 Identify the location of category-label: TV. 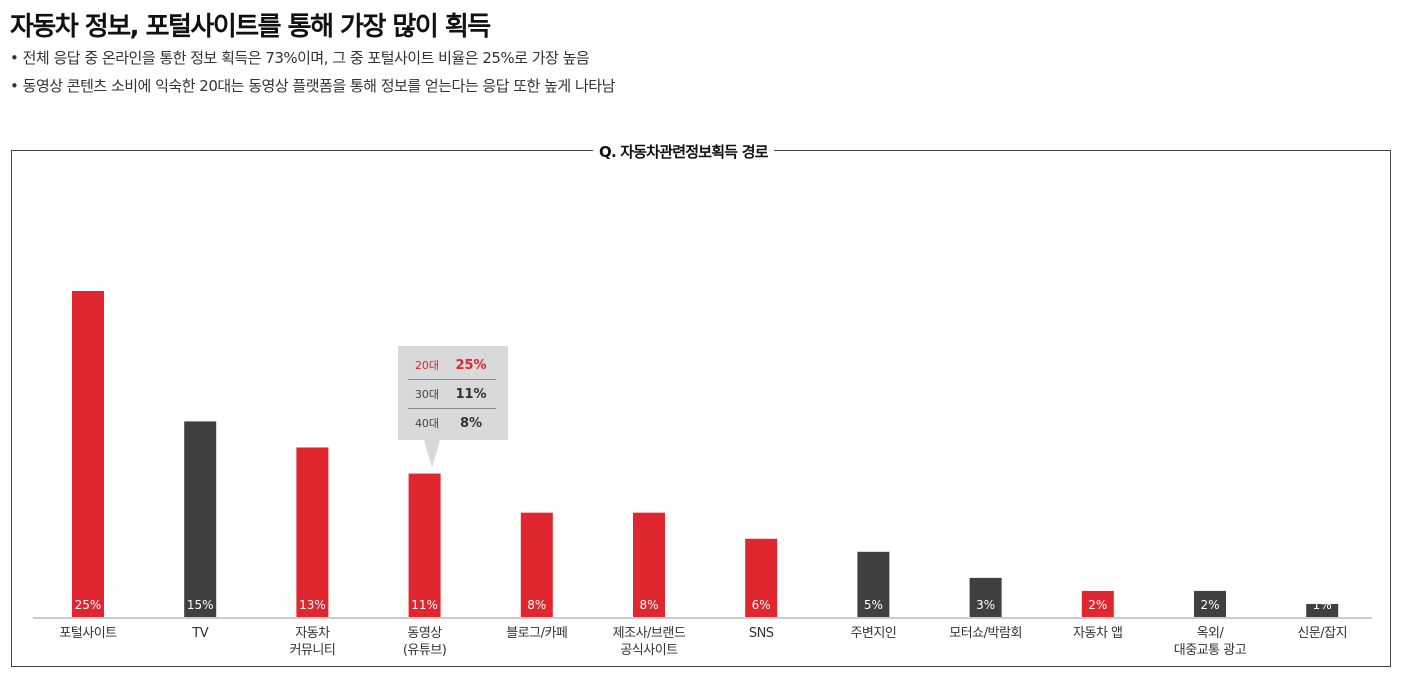
(199, 633).